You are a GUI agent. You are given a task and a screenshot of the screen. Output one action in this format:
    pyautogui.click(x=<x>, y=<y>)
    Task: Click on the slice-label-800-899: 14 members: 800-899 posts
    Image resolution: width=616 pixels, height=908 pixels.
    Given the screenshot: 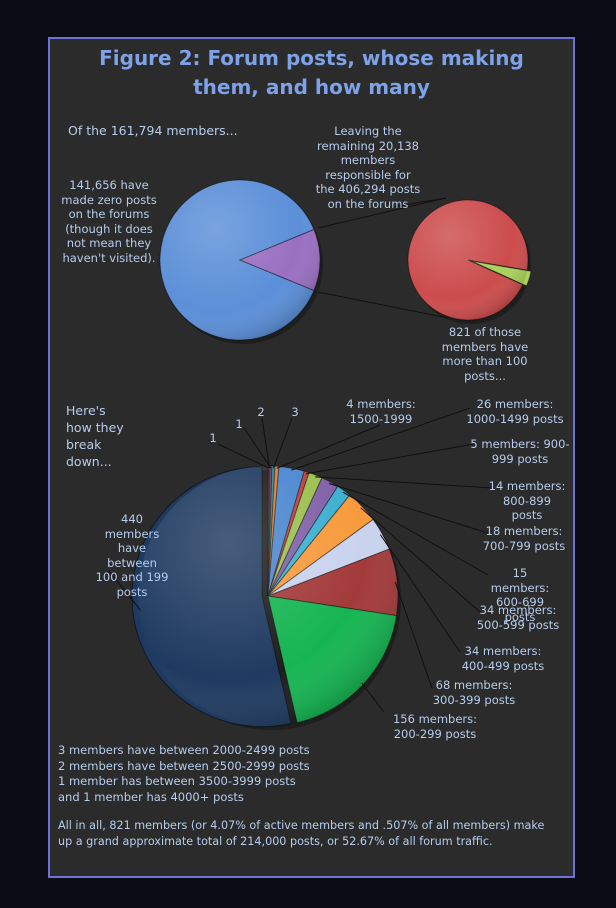 What is the action you would take?
    pyautogui.click(x=527, y=501)
    